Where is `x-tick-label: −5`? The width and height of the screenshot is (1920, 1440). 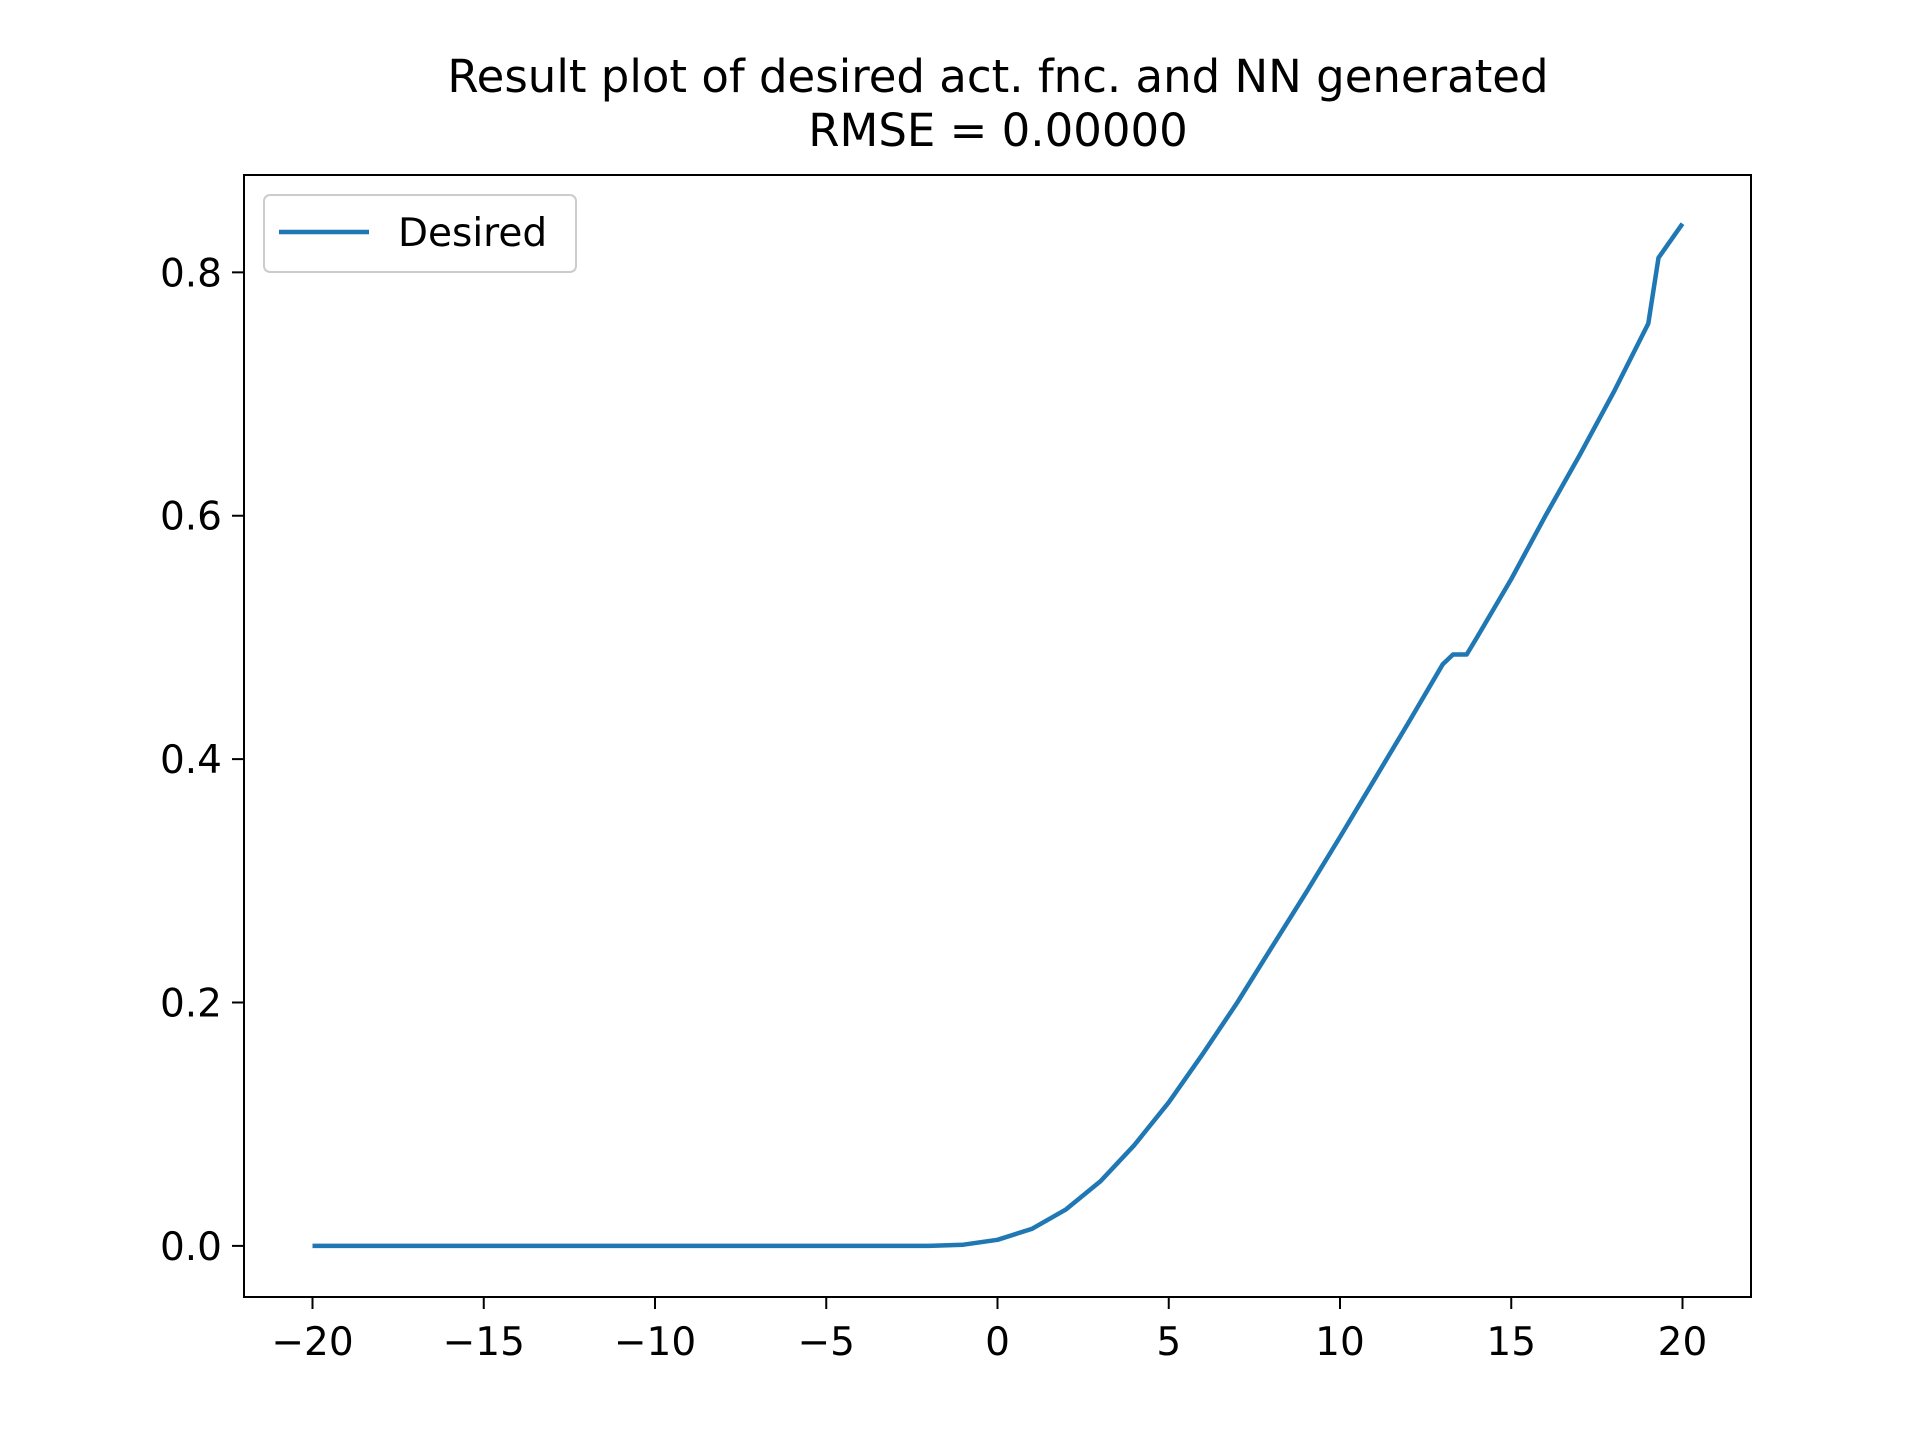 x-tick-label: −5 is located at coordinates (827, 1342).